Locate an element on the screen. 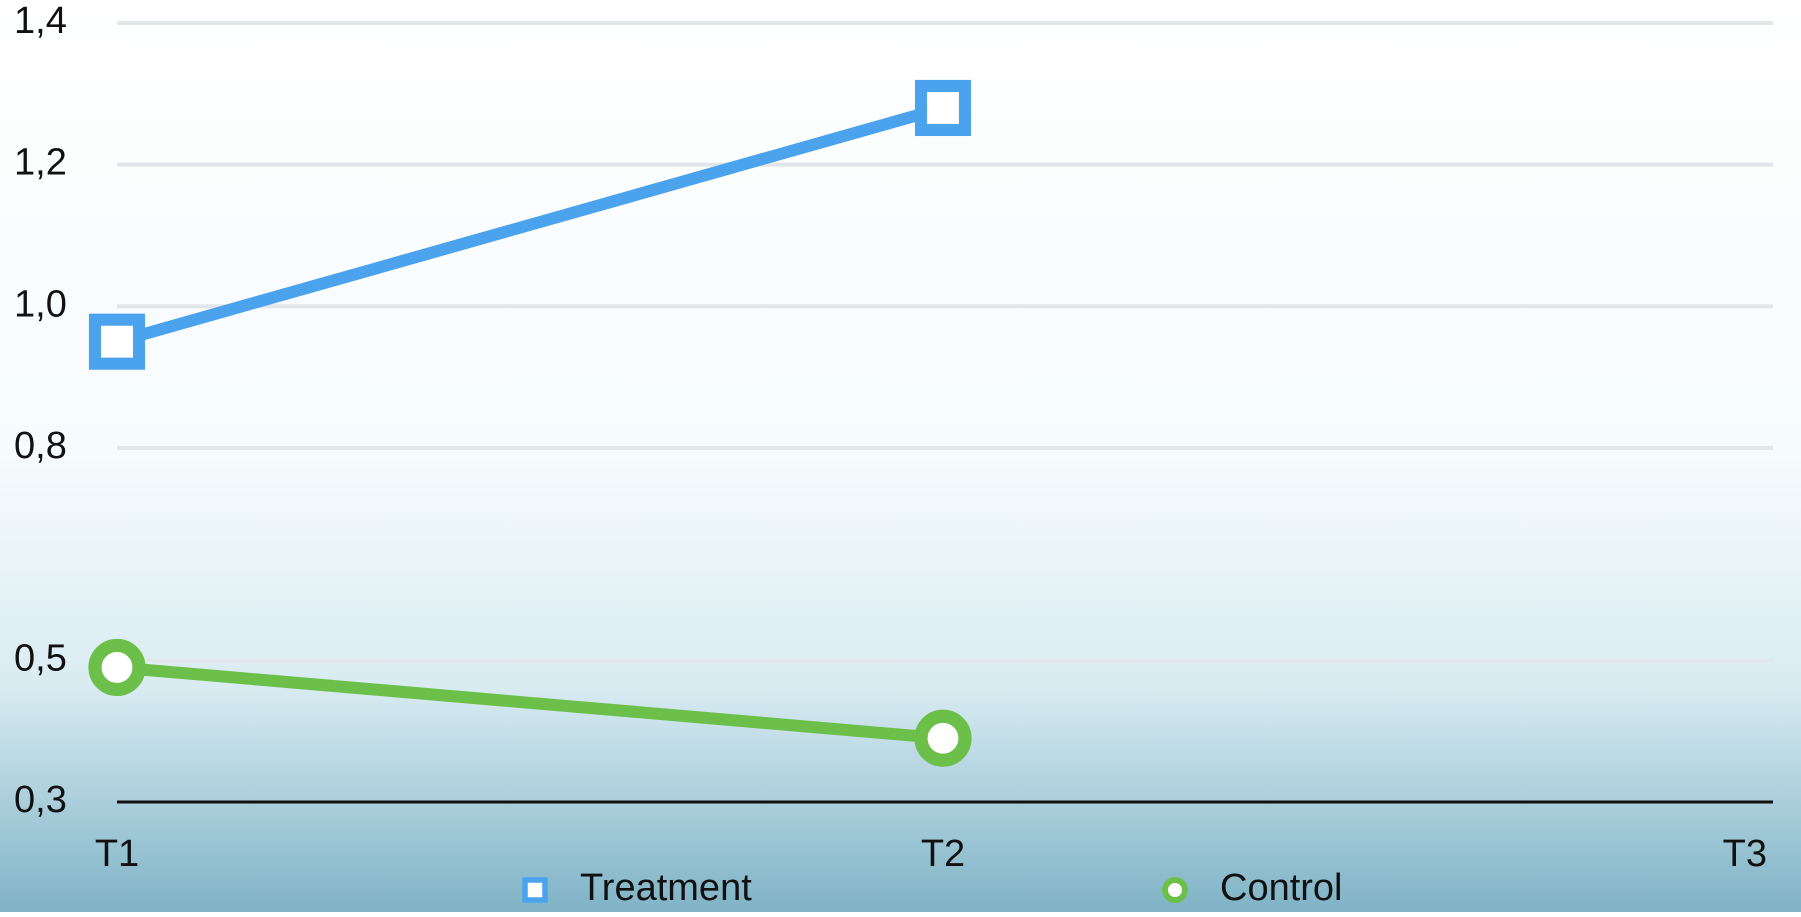 This screenshot has height=917, width=1801. x-tick-label: T2 is located at coordinates (943, 854).